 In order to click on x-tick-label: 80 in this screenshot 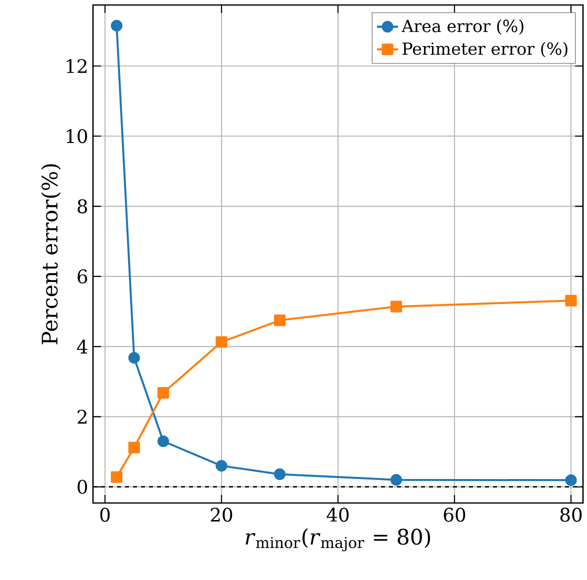, I will do `click(571, 515)`.